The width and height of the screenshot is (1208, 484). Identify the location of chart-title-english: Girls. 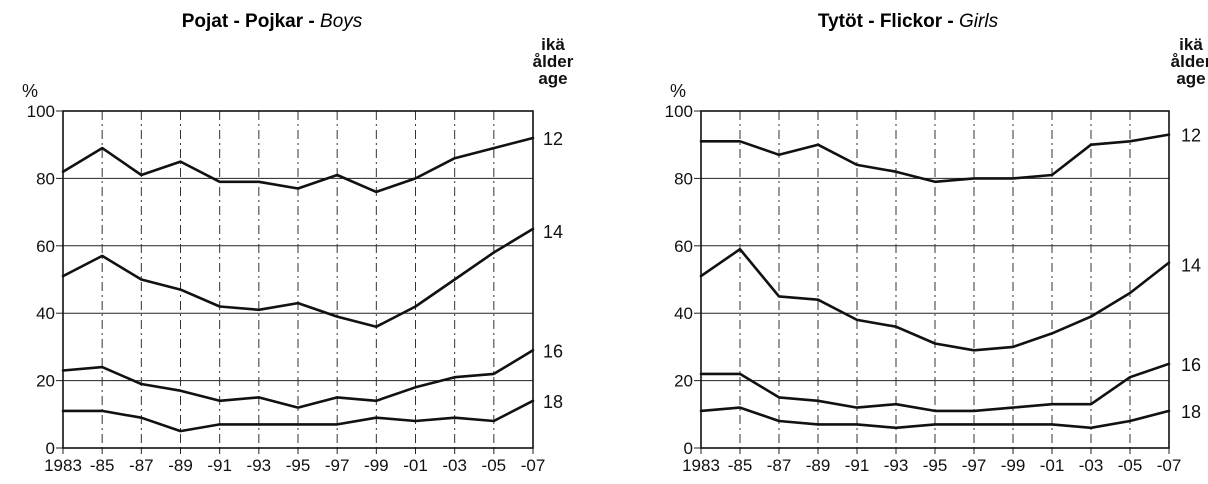
(979, 21).